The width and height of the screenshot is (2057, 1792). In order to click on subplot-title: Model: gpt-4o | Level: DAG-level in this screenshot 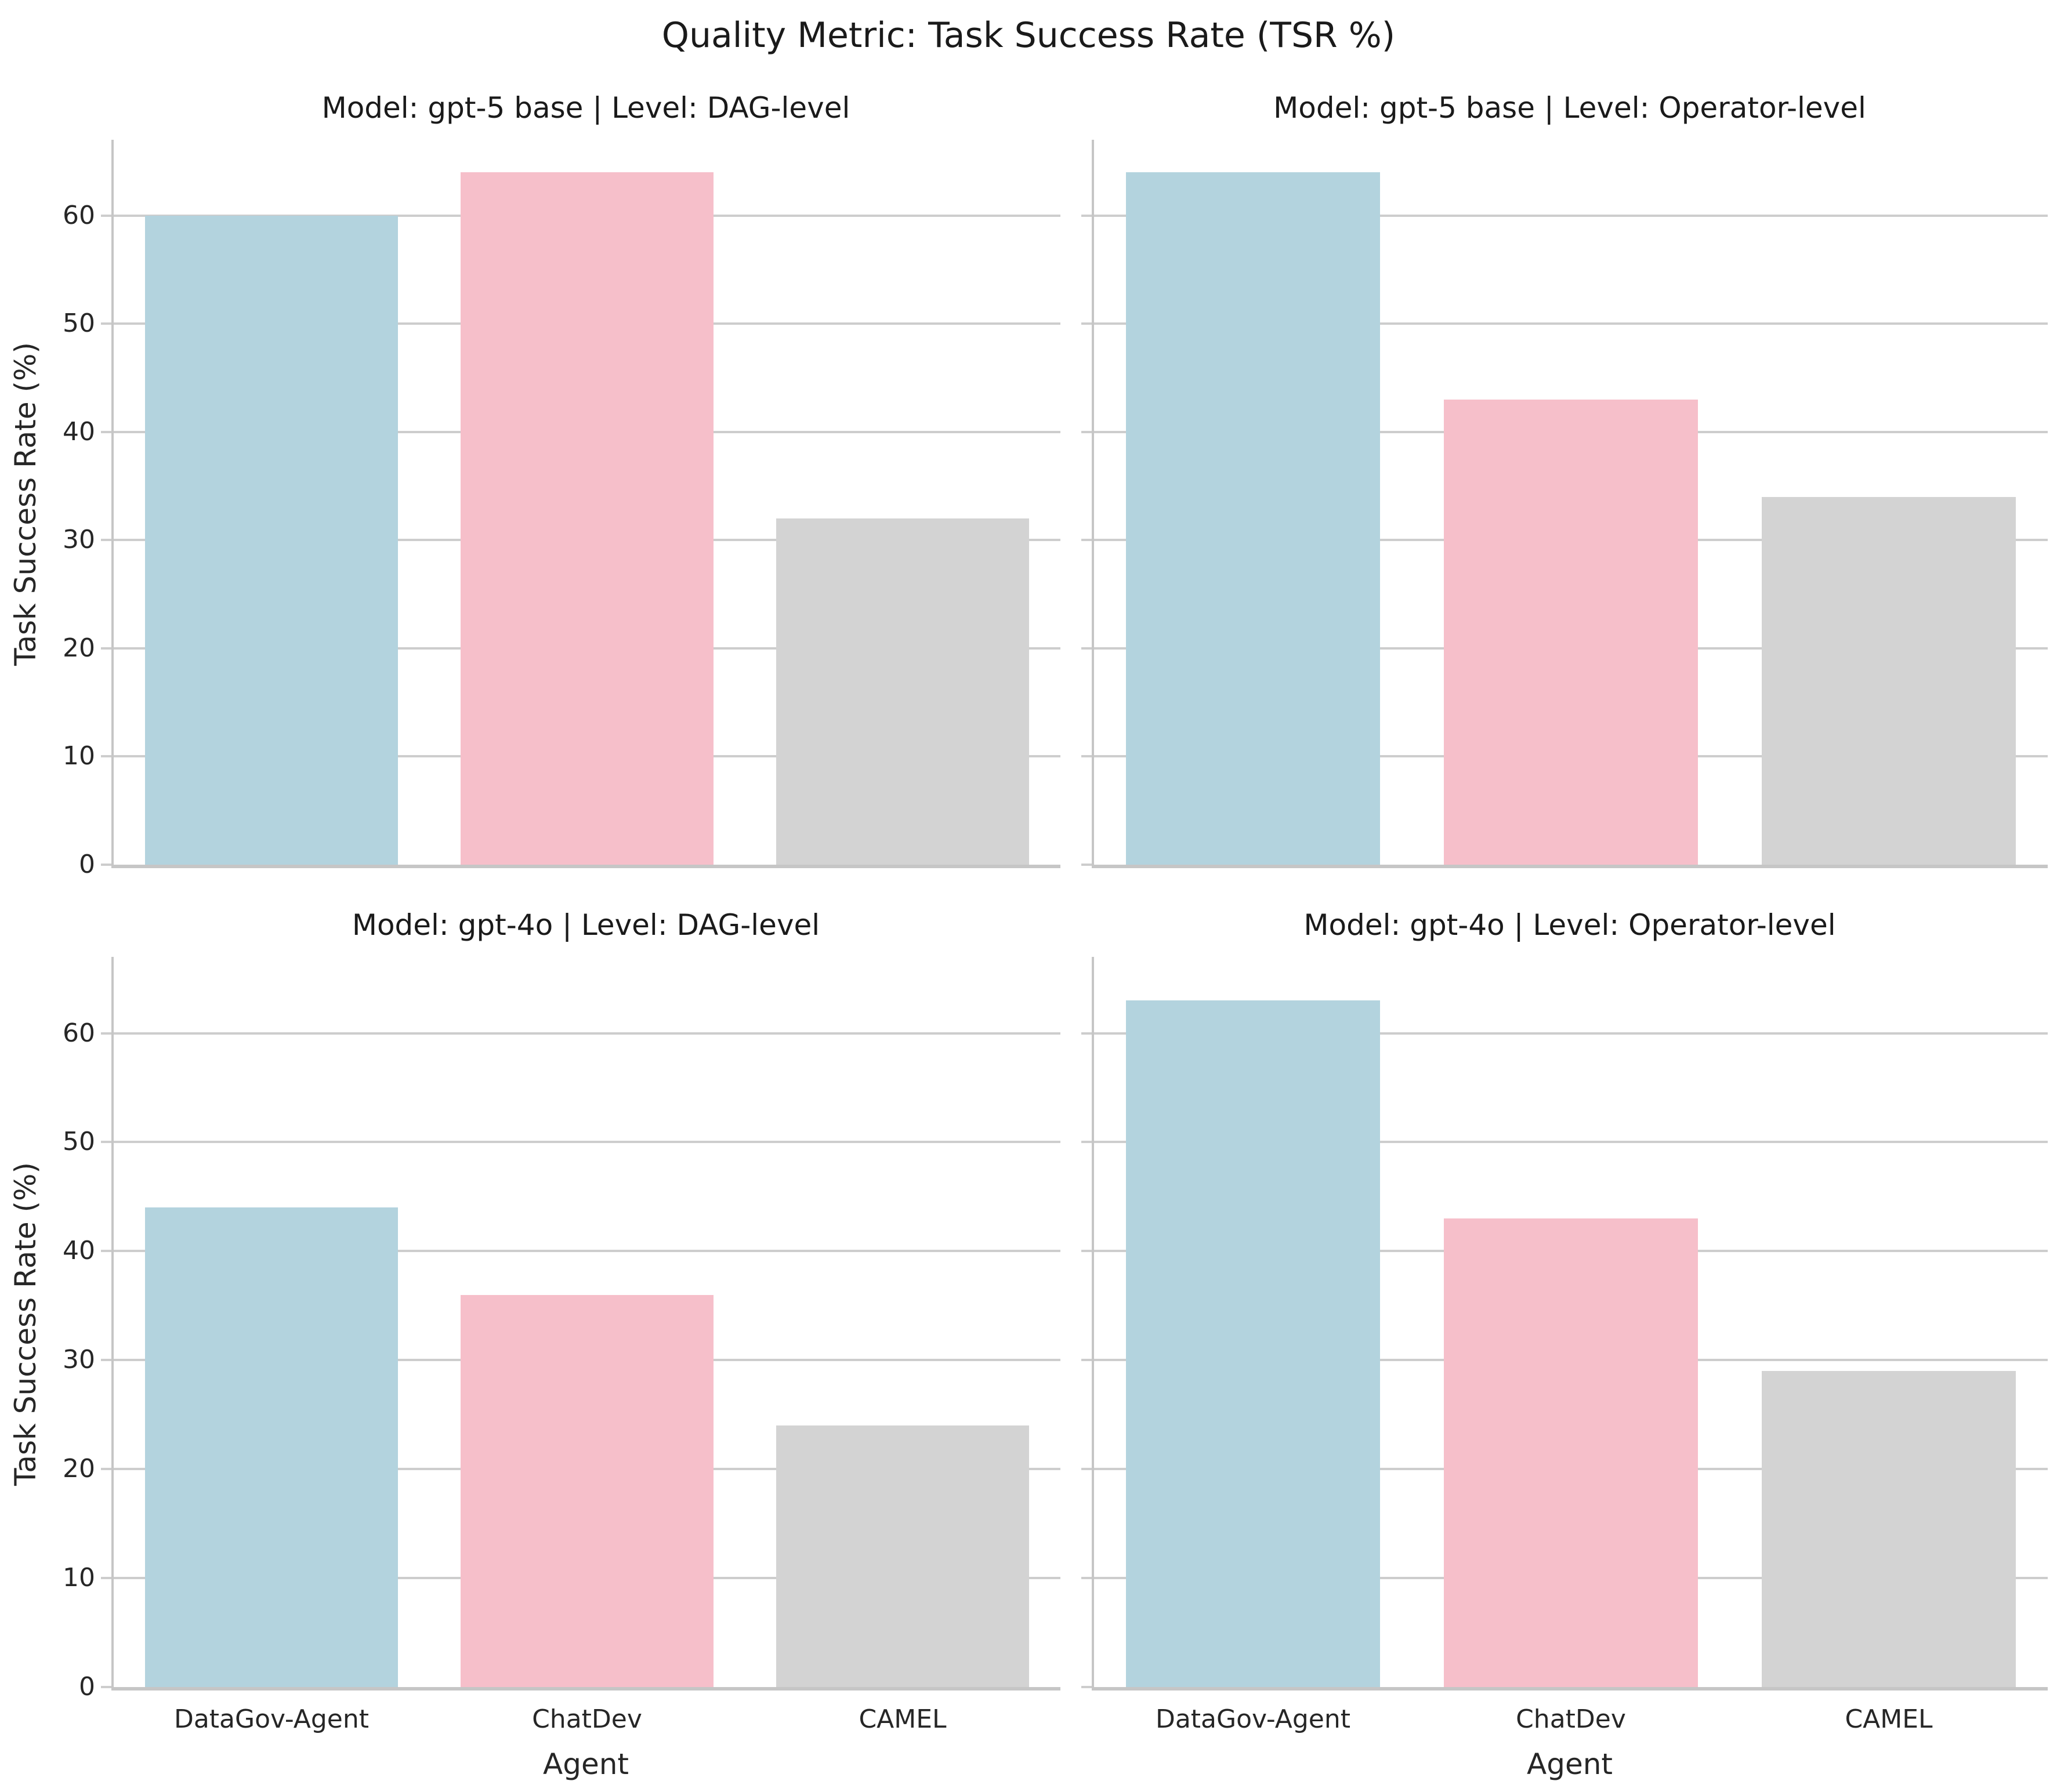, I will do `click(586, 925)`.